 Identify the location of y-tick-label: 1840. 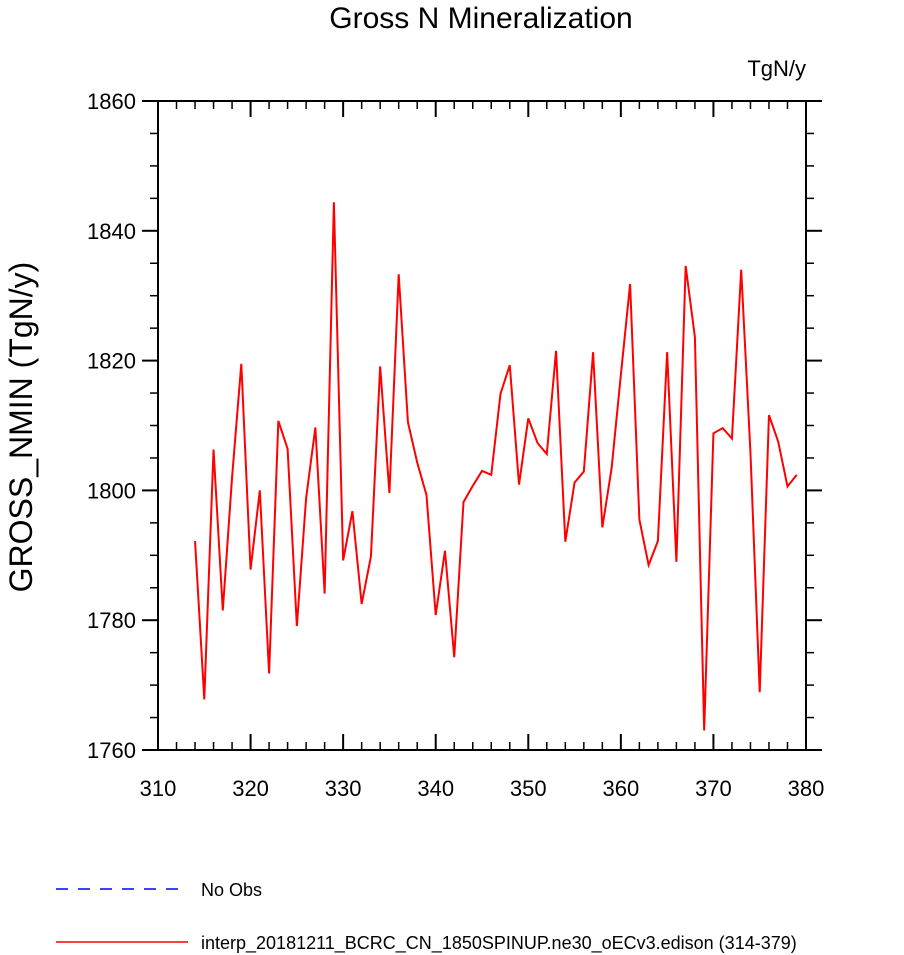
(111, 231).